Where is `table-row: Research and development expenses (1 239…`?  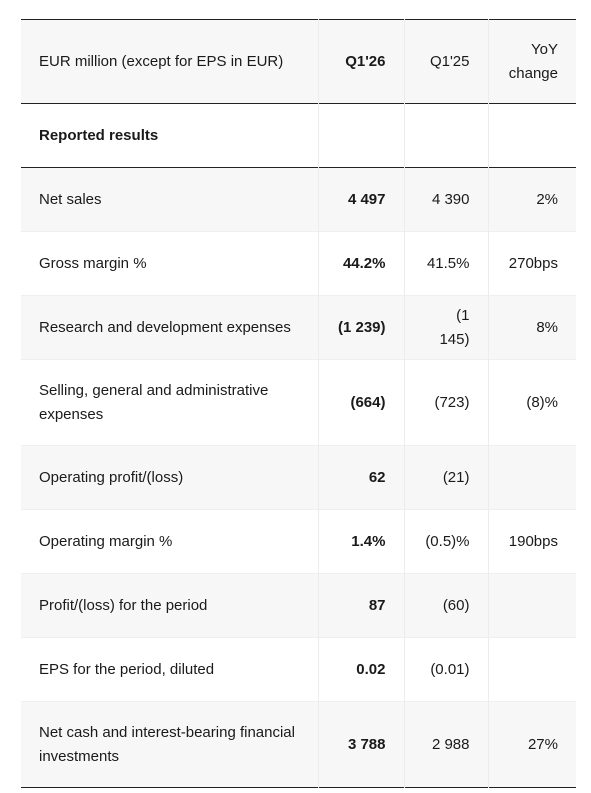
table-row: Research and development expenses (1 239… is located at coordinates (298, 327).